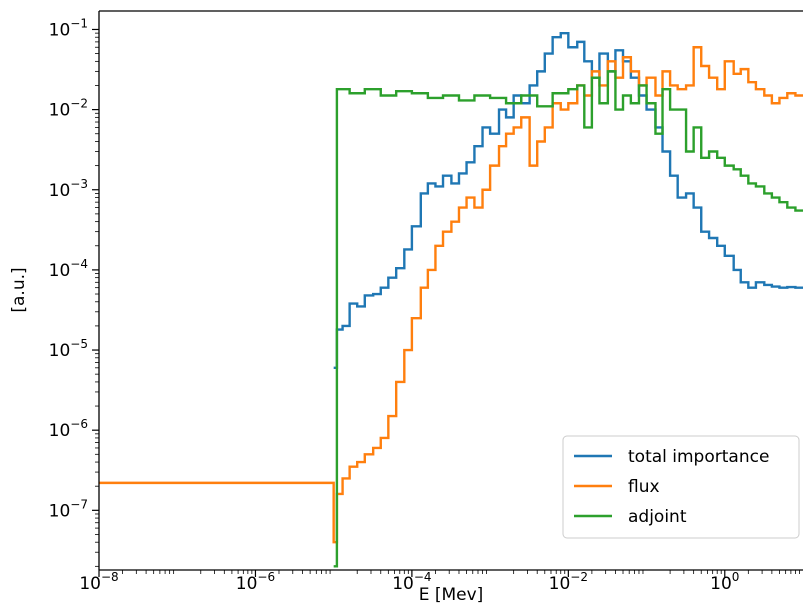 This screenshot has width=803, height=609. What do you see at coordinates (74, 291) in the screenshot?
I see `y-tick-layer: 10⁻⁷ 10⁻⁶ 10⁻⁵ 10⁻⁴ 10⁻³ 10⁻² 10⁻¹` at bounding box center [74, 291].